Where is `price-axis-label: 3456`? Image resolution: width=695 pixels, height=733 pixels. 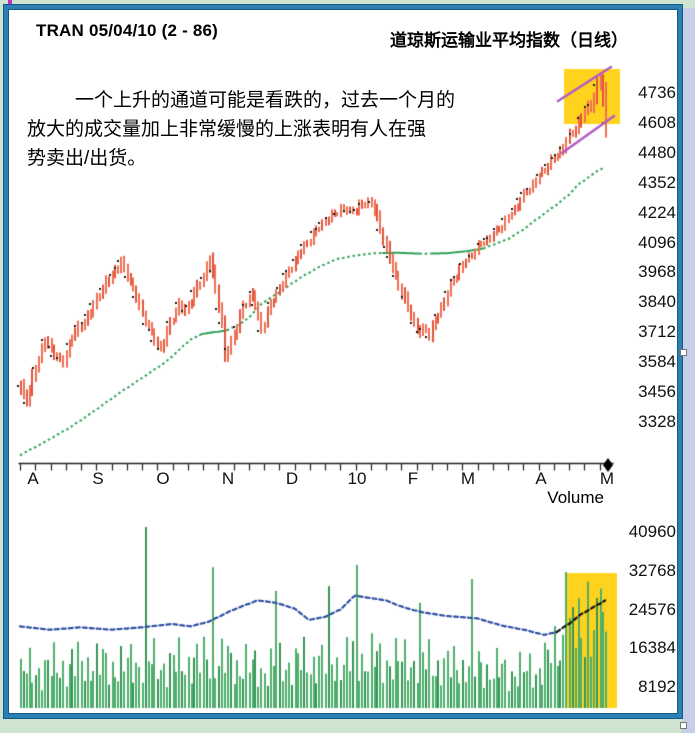 price-axis-label: 3456 is located at coordinates (657, 391).